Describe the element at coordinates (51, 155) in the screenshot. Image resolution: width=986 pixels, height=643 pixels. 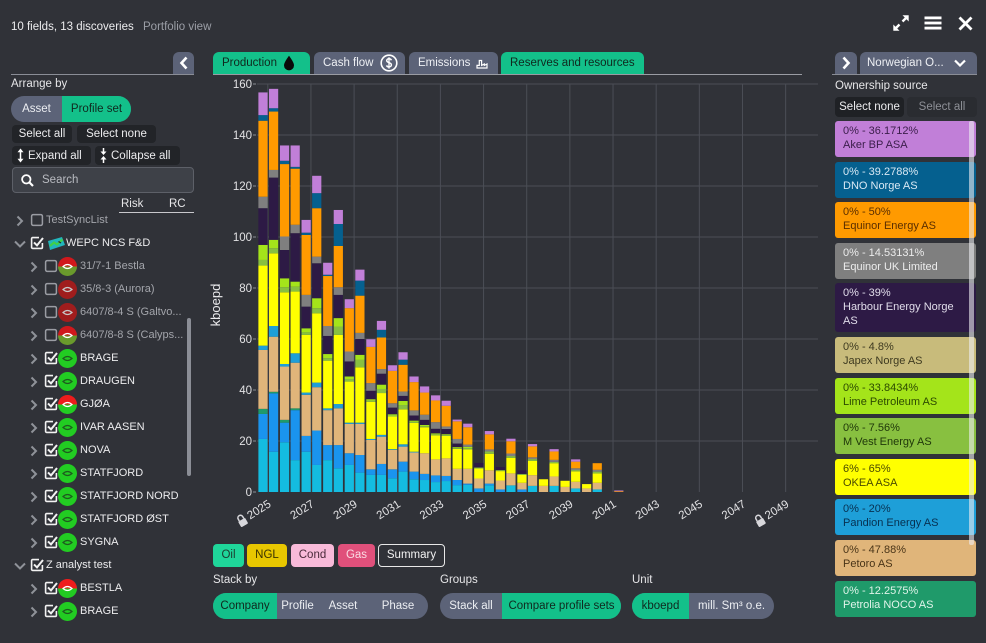
I see `expand-all-button: Expand all` at that location.